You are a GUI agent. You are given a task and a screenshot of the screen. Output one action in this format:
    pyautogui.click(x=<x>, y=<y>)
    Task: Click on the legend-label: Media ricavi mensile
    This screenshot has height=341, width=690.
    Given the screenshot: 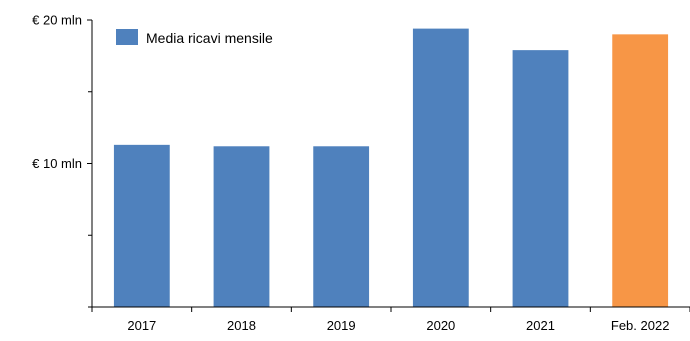 What is the action you would take?
    pyautogui.click(x=209, y=38)
    